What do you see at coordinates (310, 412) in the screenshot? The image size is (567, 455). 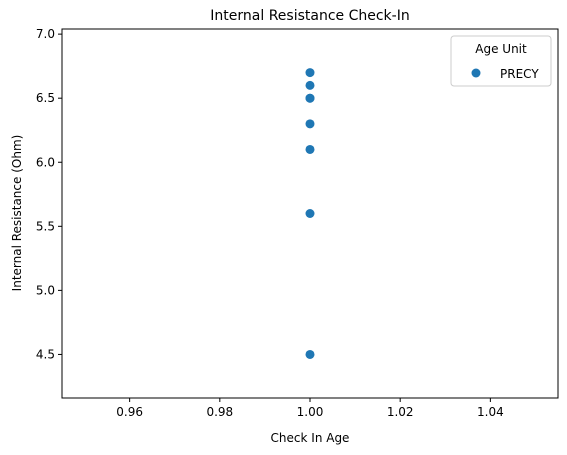 I see `x-tick-label: 1.00` at bounding box center [310, 412].